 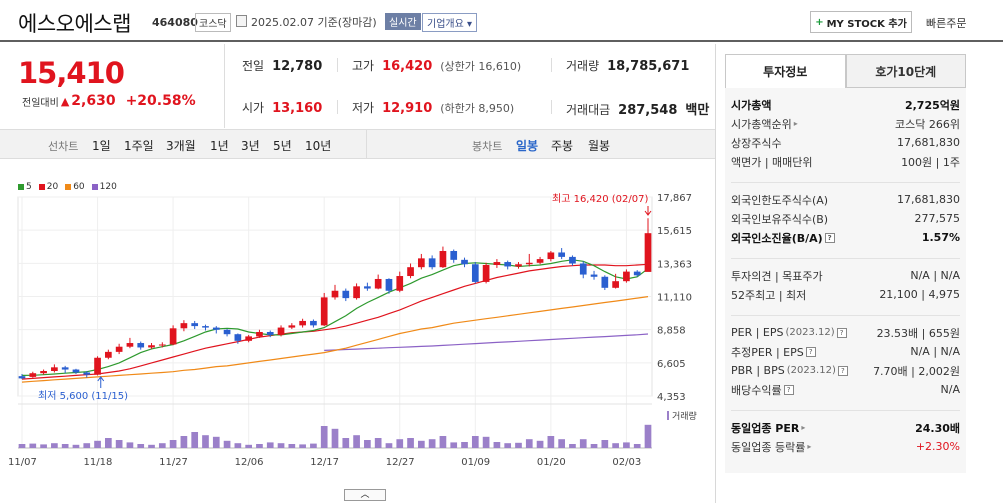 What do you see at coordinates (22, 462) in the screenshot?
I see `x-tick-label: 11/07` at bounding box center [22, 462].